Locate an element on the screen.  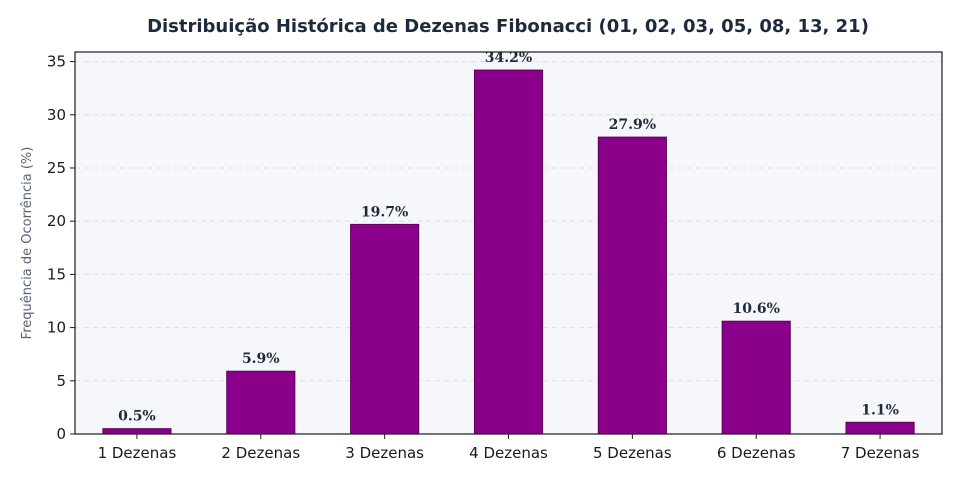
data-label: 34.2% is located at coordinates (508, 58).